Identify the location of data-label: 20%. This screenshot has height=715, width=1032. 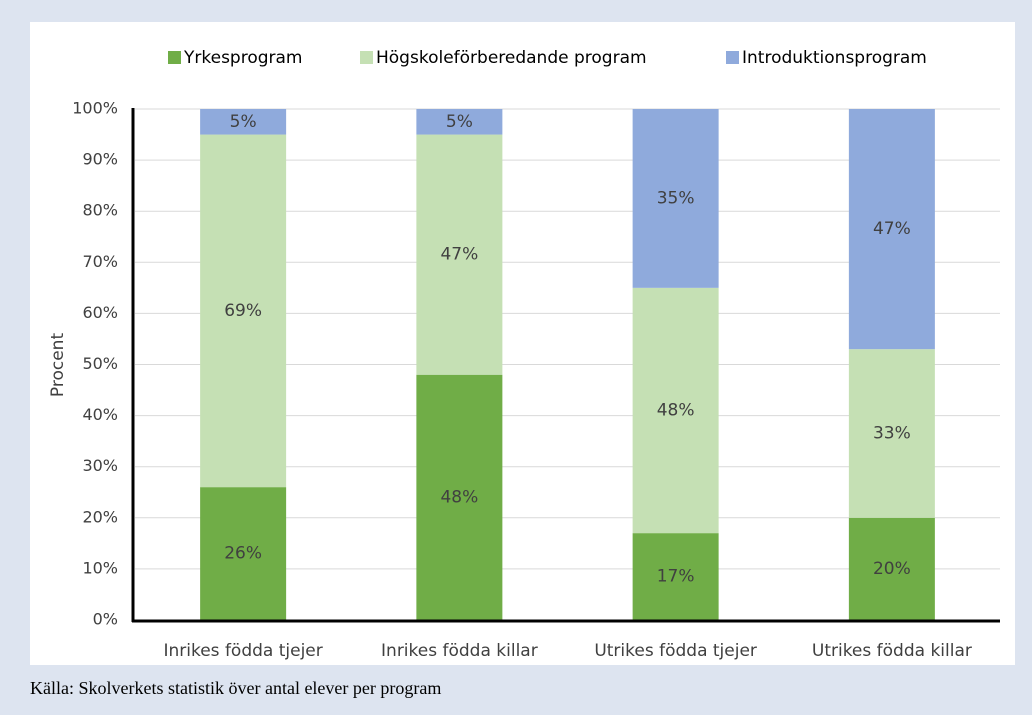
(892, 569).